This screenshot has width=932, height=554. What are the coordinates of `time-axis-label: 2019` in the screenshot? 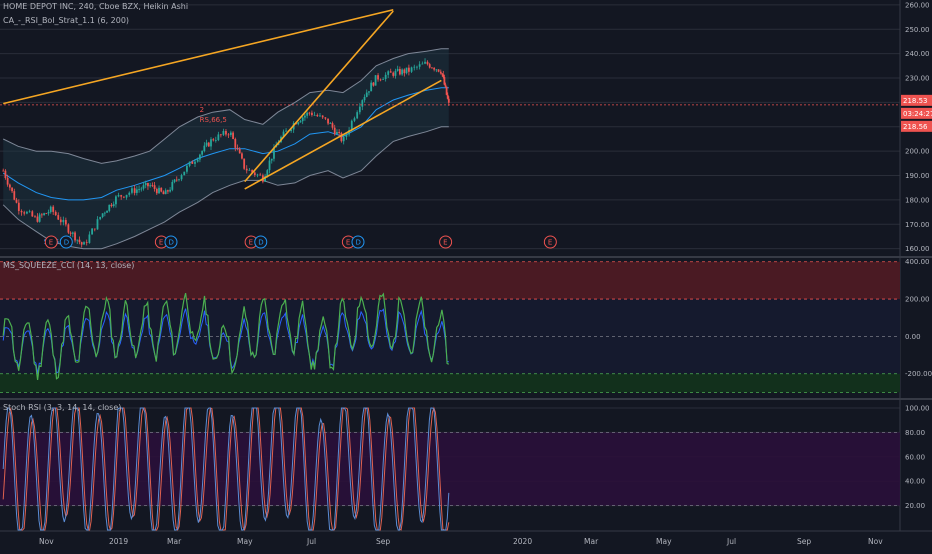 It's located at (118, 541).